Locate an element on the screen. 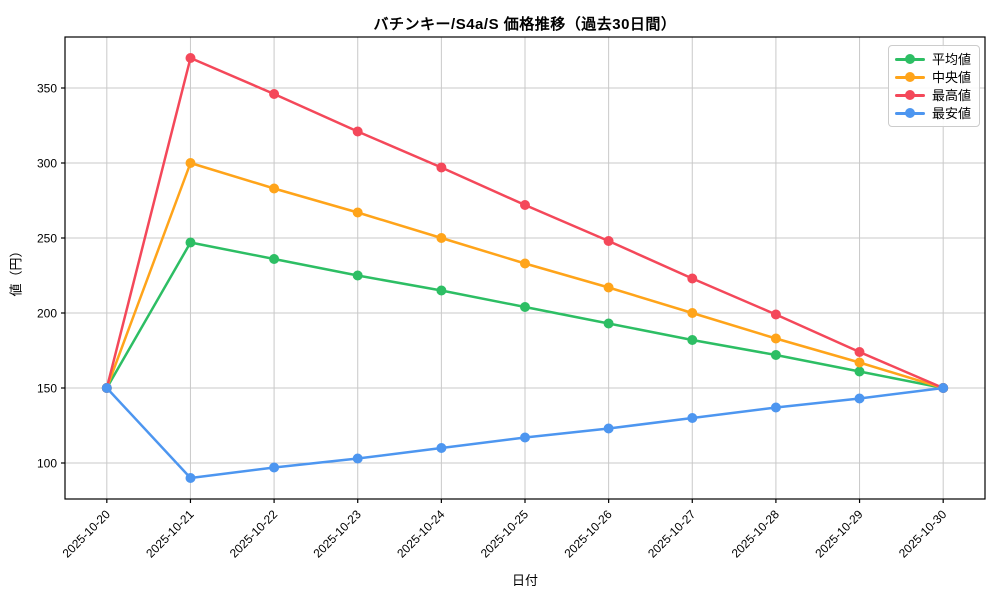 The image size is (1000, 600). x-tick-label: 2025-10-28 is located at coordinates (756, 534).